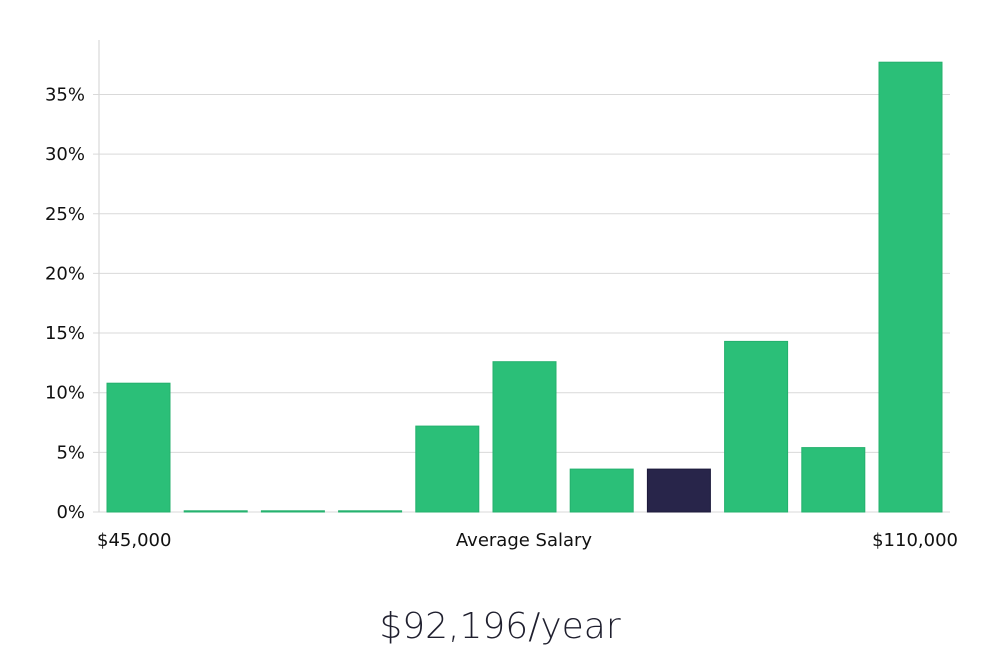 The height and width of the screenshot is (660, 1000). Describe the element at coordinates (678, 490) in the screenshot. I see `bar-highlighted` at that location.